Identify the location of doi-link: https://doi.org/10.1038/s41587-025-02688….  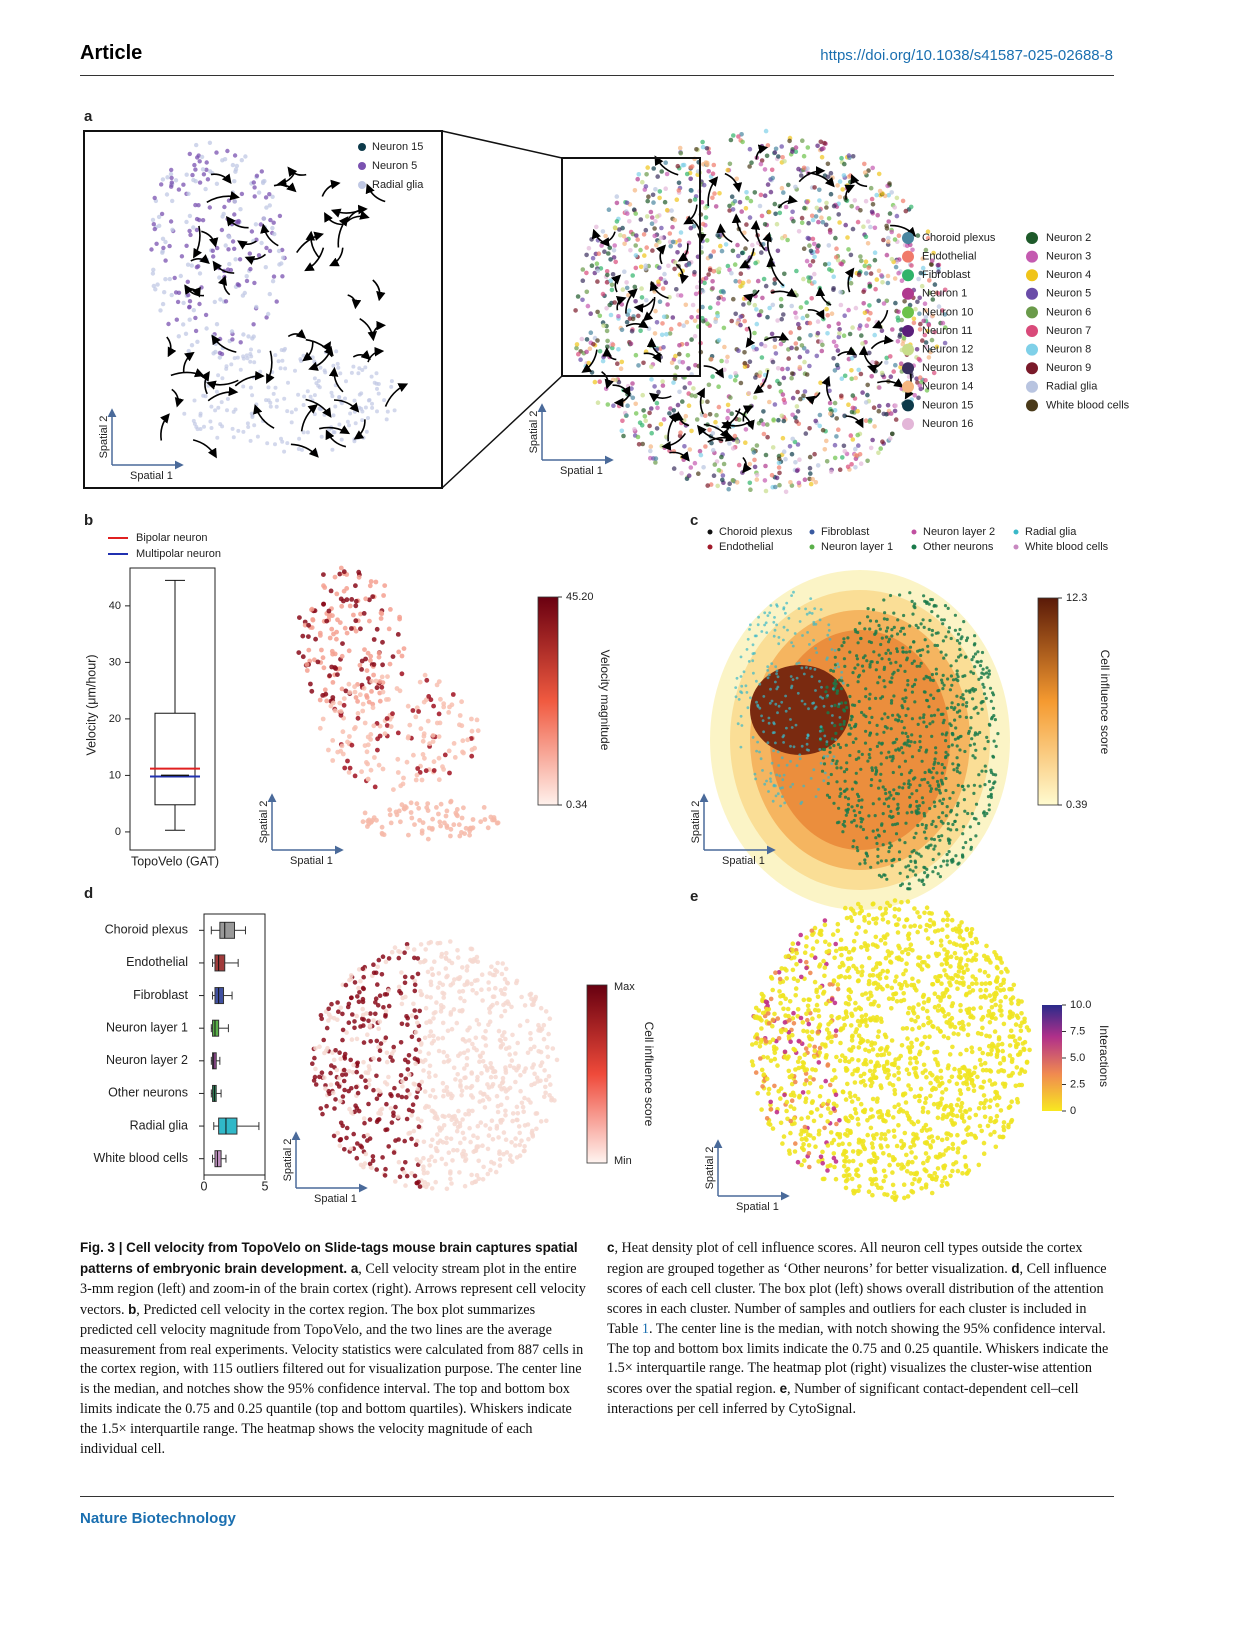
(966, 55).